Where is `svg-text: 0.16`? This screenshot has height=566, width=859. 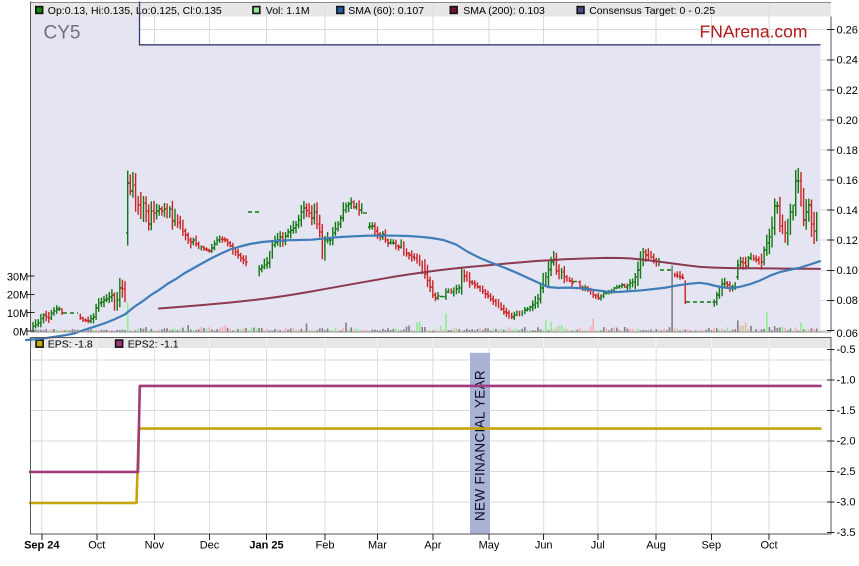
svg-text: 0.16 is located at coordinates (847, 181).